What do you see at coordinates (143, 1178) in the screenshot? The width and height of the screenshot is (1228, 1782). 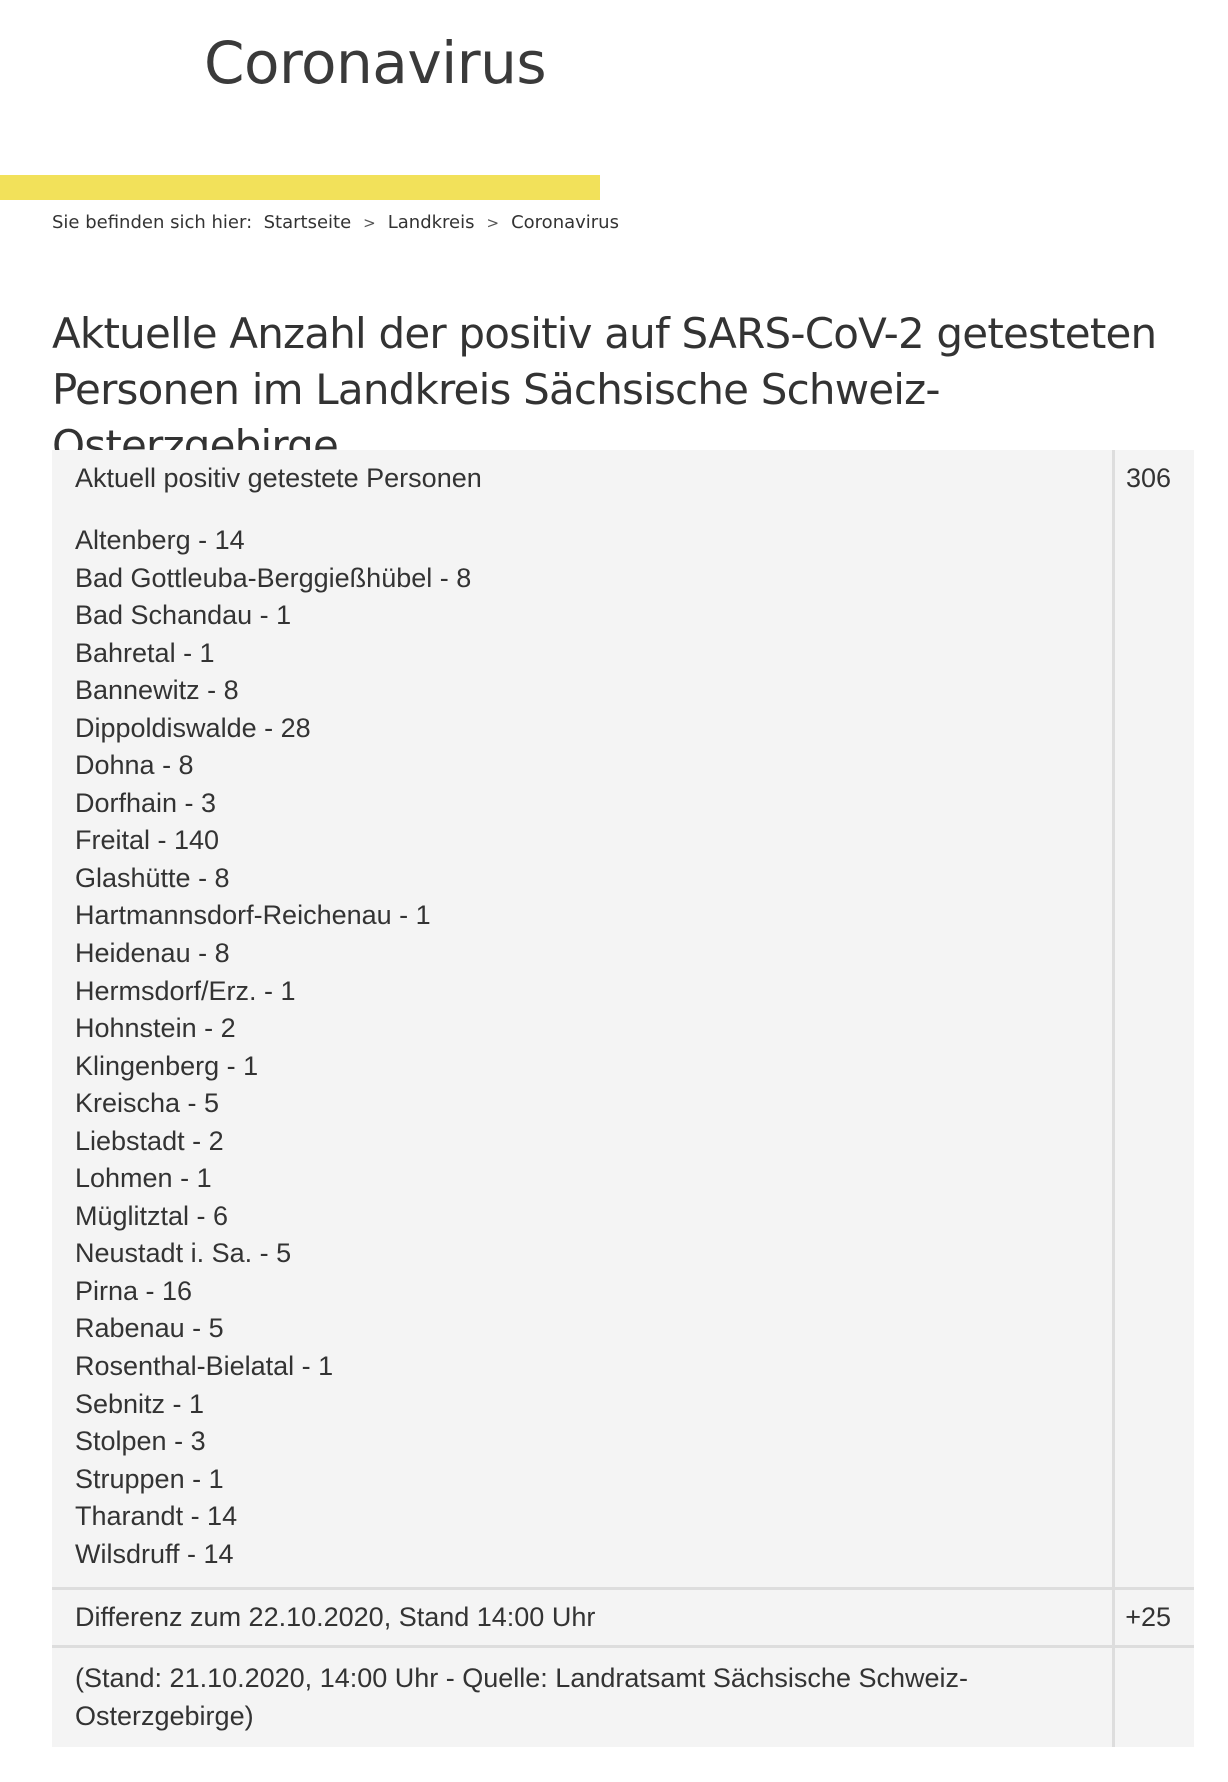 I see `town-list-item: Lohmen - 1` at bounding box center [143, 1178].